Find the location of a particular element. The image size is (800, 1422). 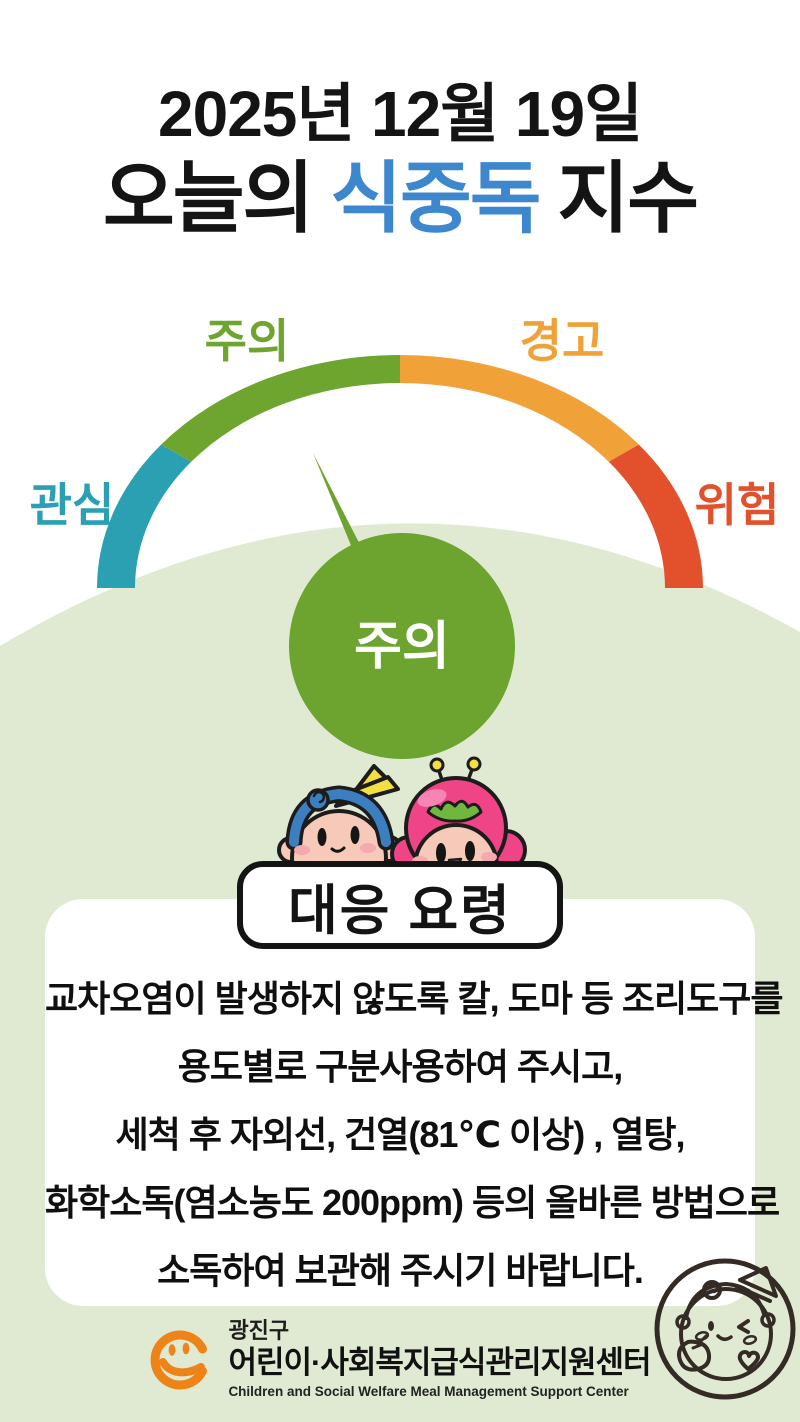

advice-line: 소독하여 보관해 주시기 바랍니다. is located at coordinates (400, 1270).